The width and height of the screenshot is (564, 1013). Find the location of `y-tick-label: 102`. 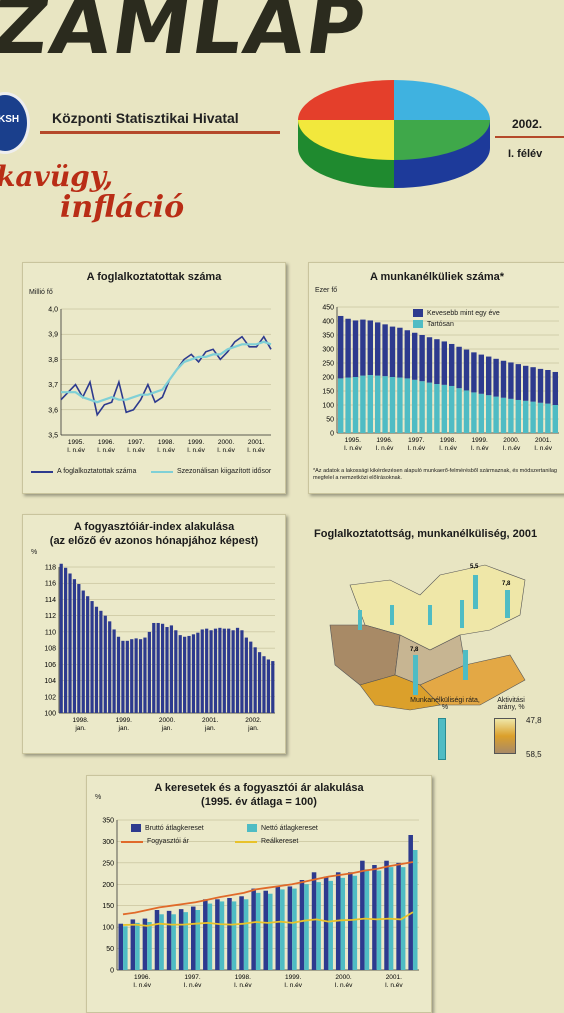

y-tick-label: 102 is located at coordinates (50, 697).